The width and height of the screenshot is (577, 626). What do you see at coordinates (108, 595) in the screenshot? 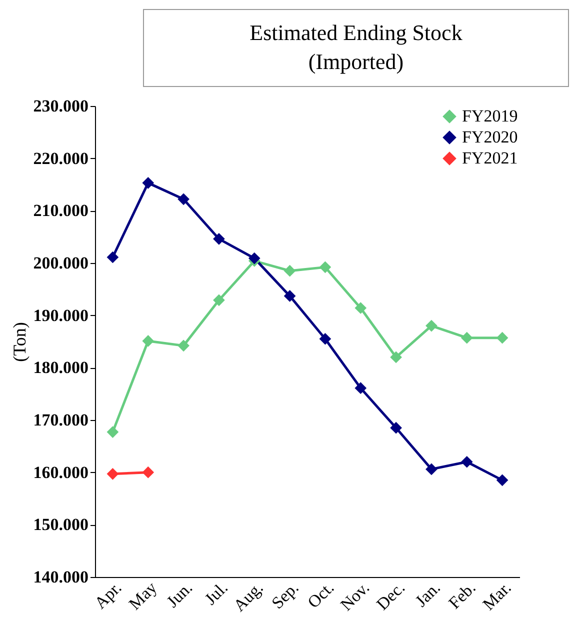
I see `x-tick-label: Apr.` at bounding box center [108, 595].